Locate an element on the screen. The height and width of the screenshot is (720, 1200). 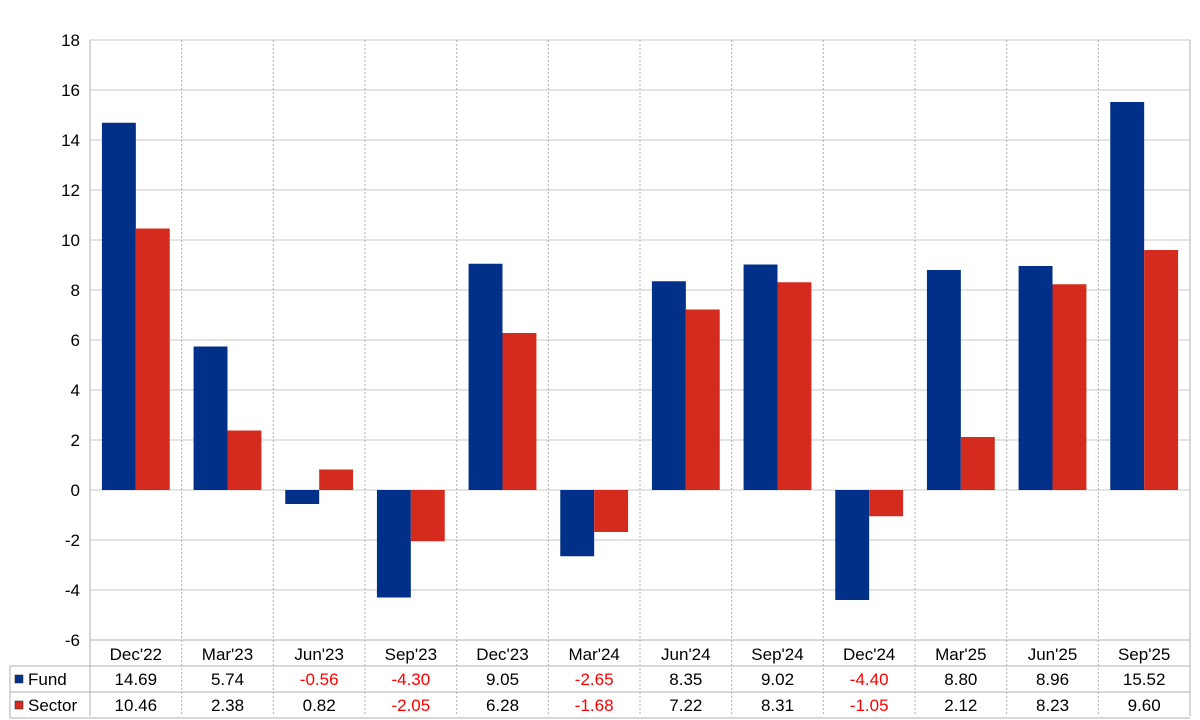
y-tick-label: 18 is located at coordinates (70, 40).